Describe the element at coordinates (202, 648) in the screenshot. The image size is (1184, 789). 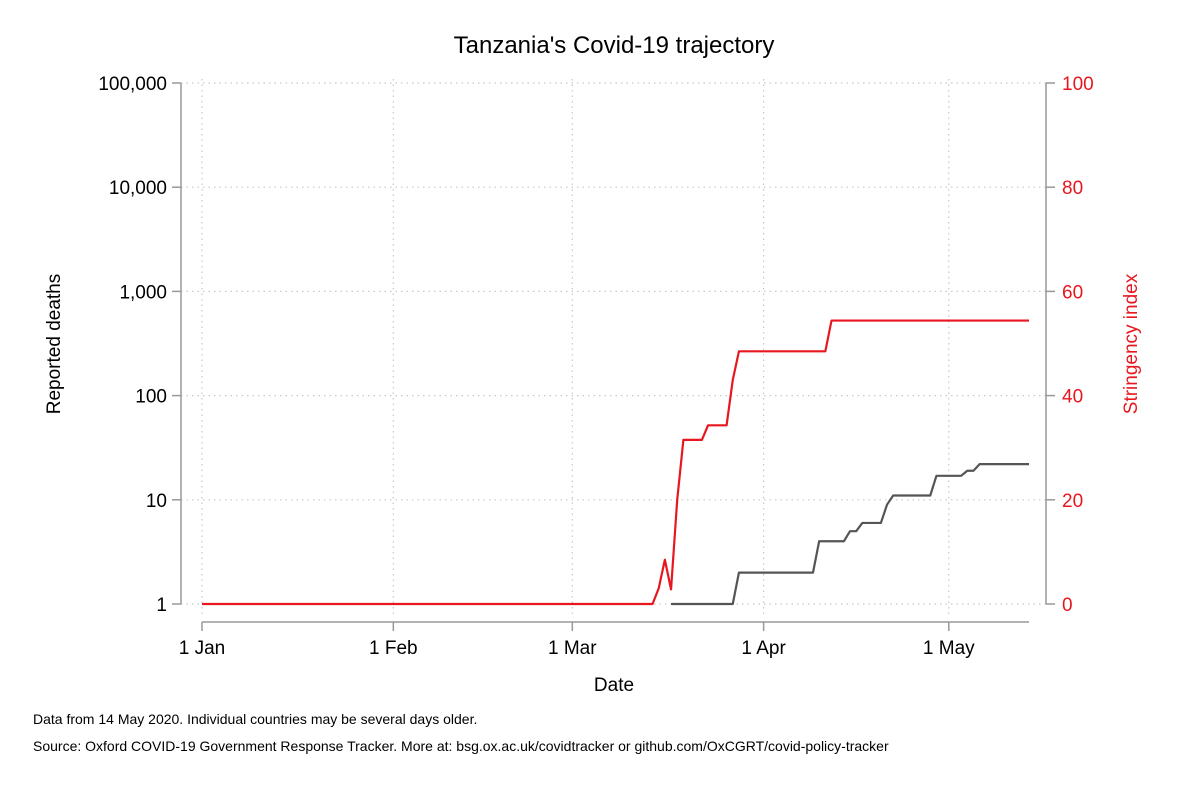
I see `x-tick-label: 1 Jan` at that location.